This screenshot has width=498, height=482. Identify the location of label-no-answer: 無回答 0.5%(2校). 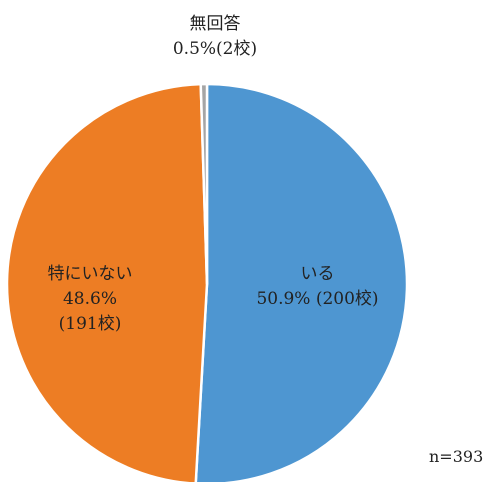
(215, 37).